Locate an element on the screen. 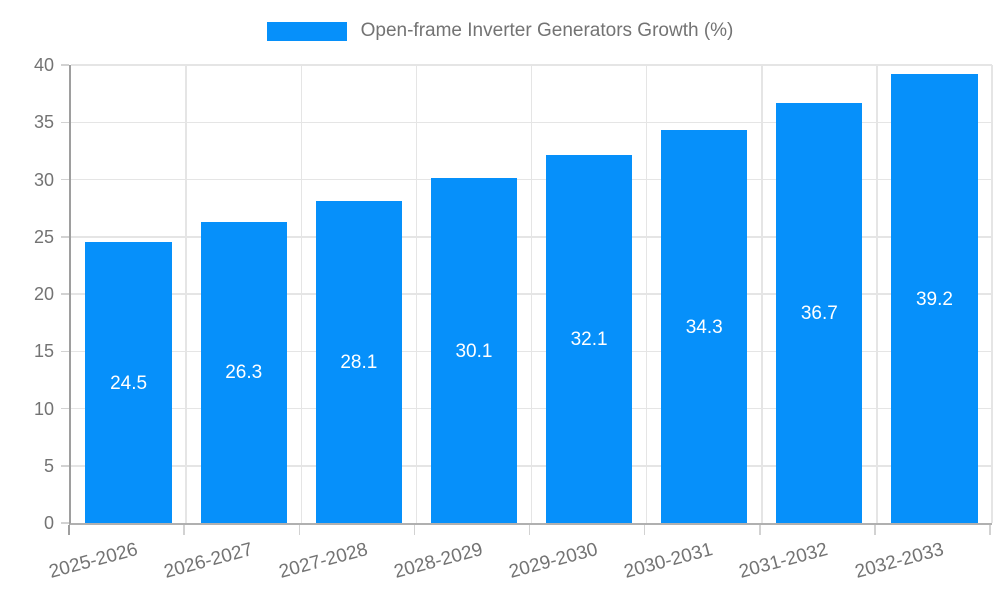 Image resolution: width=1000 pixels, height=600 pixels. bar-value-label: 34.3 is located at coordinates (704, 327).